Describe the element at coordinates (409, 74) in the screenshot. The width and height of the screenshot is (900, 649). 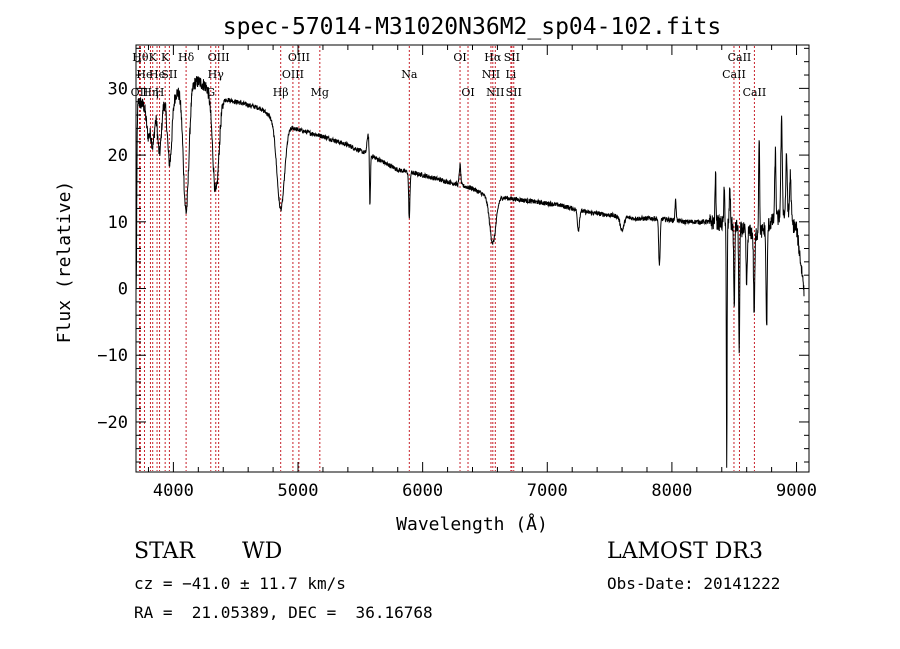
I see `line-label: Na` at that location.